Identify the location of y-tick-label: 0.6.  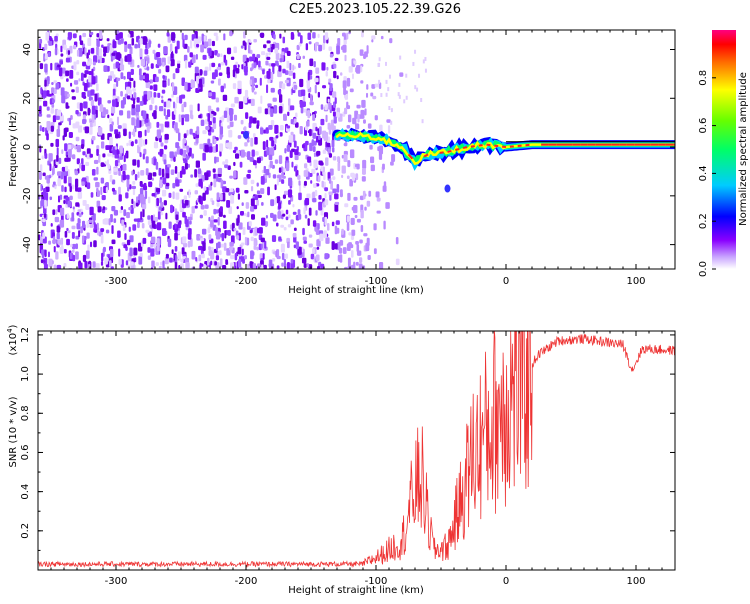
(25, 453).